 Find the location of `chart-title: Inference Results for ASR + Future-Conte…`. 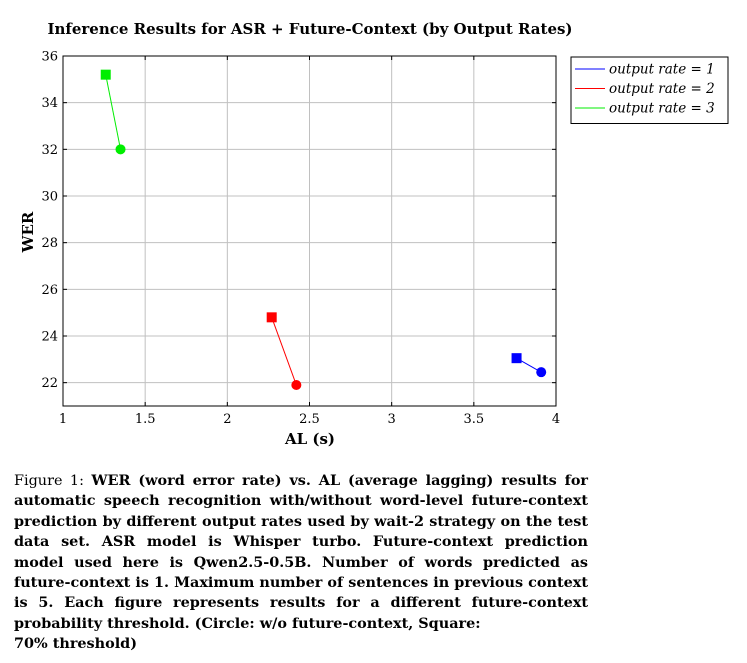

chart-title: Inference Results for ASR + Future-Conte… is located at coordinates (309, 29).